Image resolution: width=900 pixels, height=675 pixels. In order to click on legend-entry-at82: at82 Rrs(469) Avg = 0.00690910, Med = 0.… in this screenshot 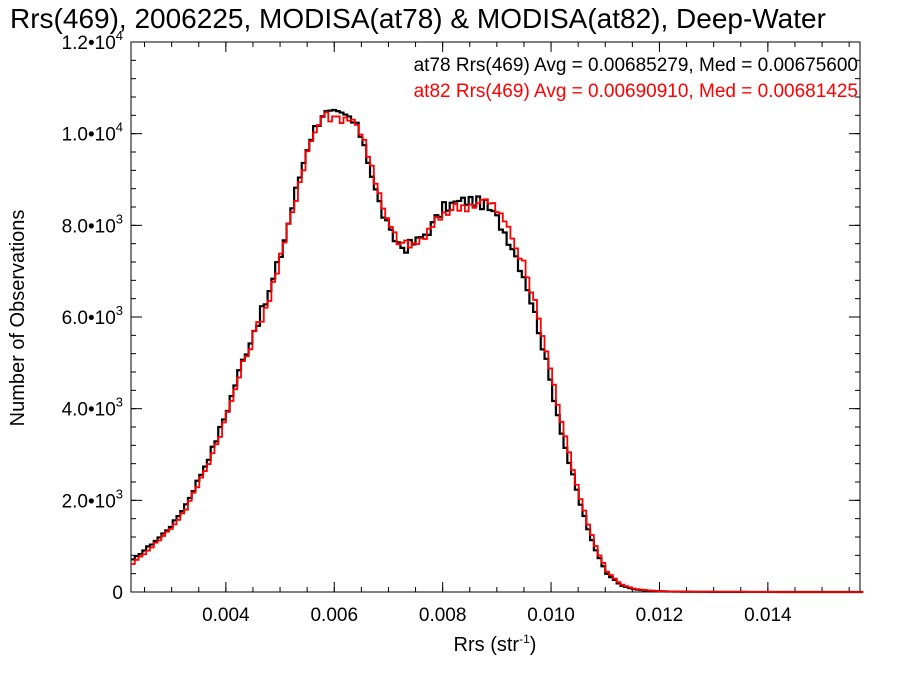, I will do `click(636, 91)`.